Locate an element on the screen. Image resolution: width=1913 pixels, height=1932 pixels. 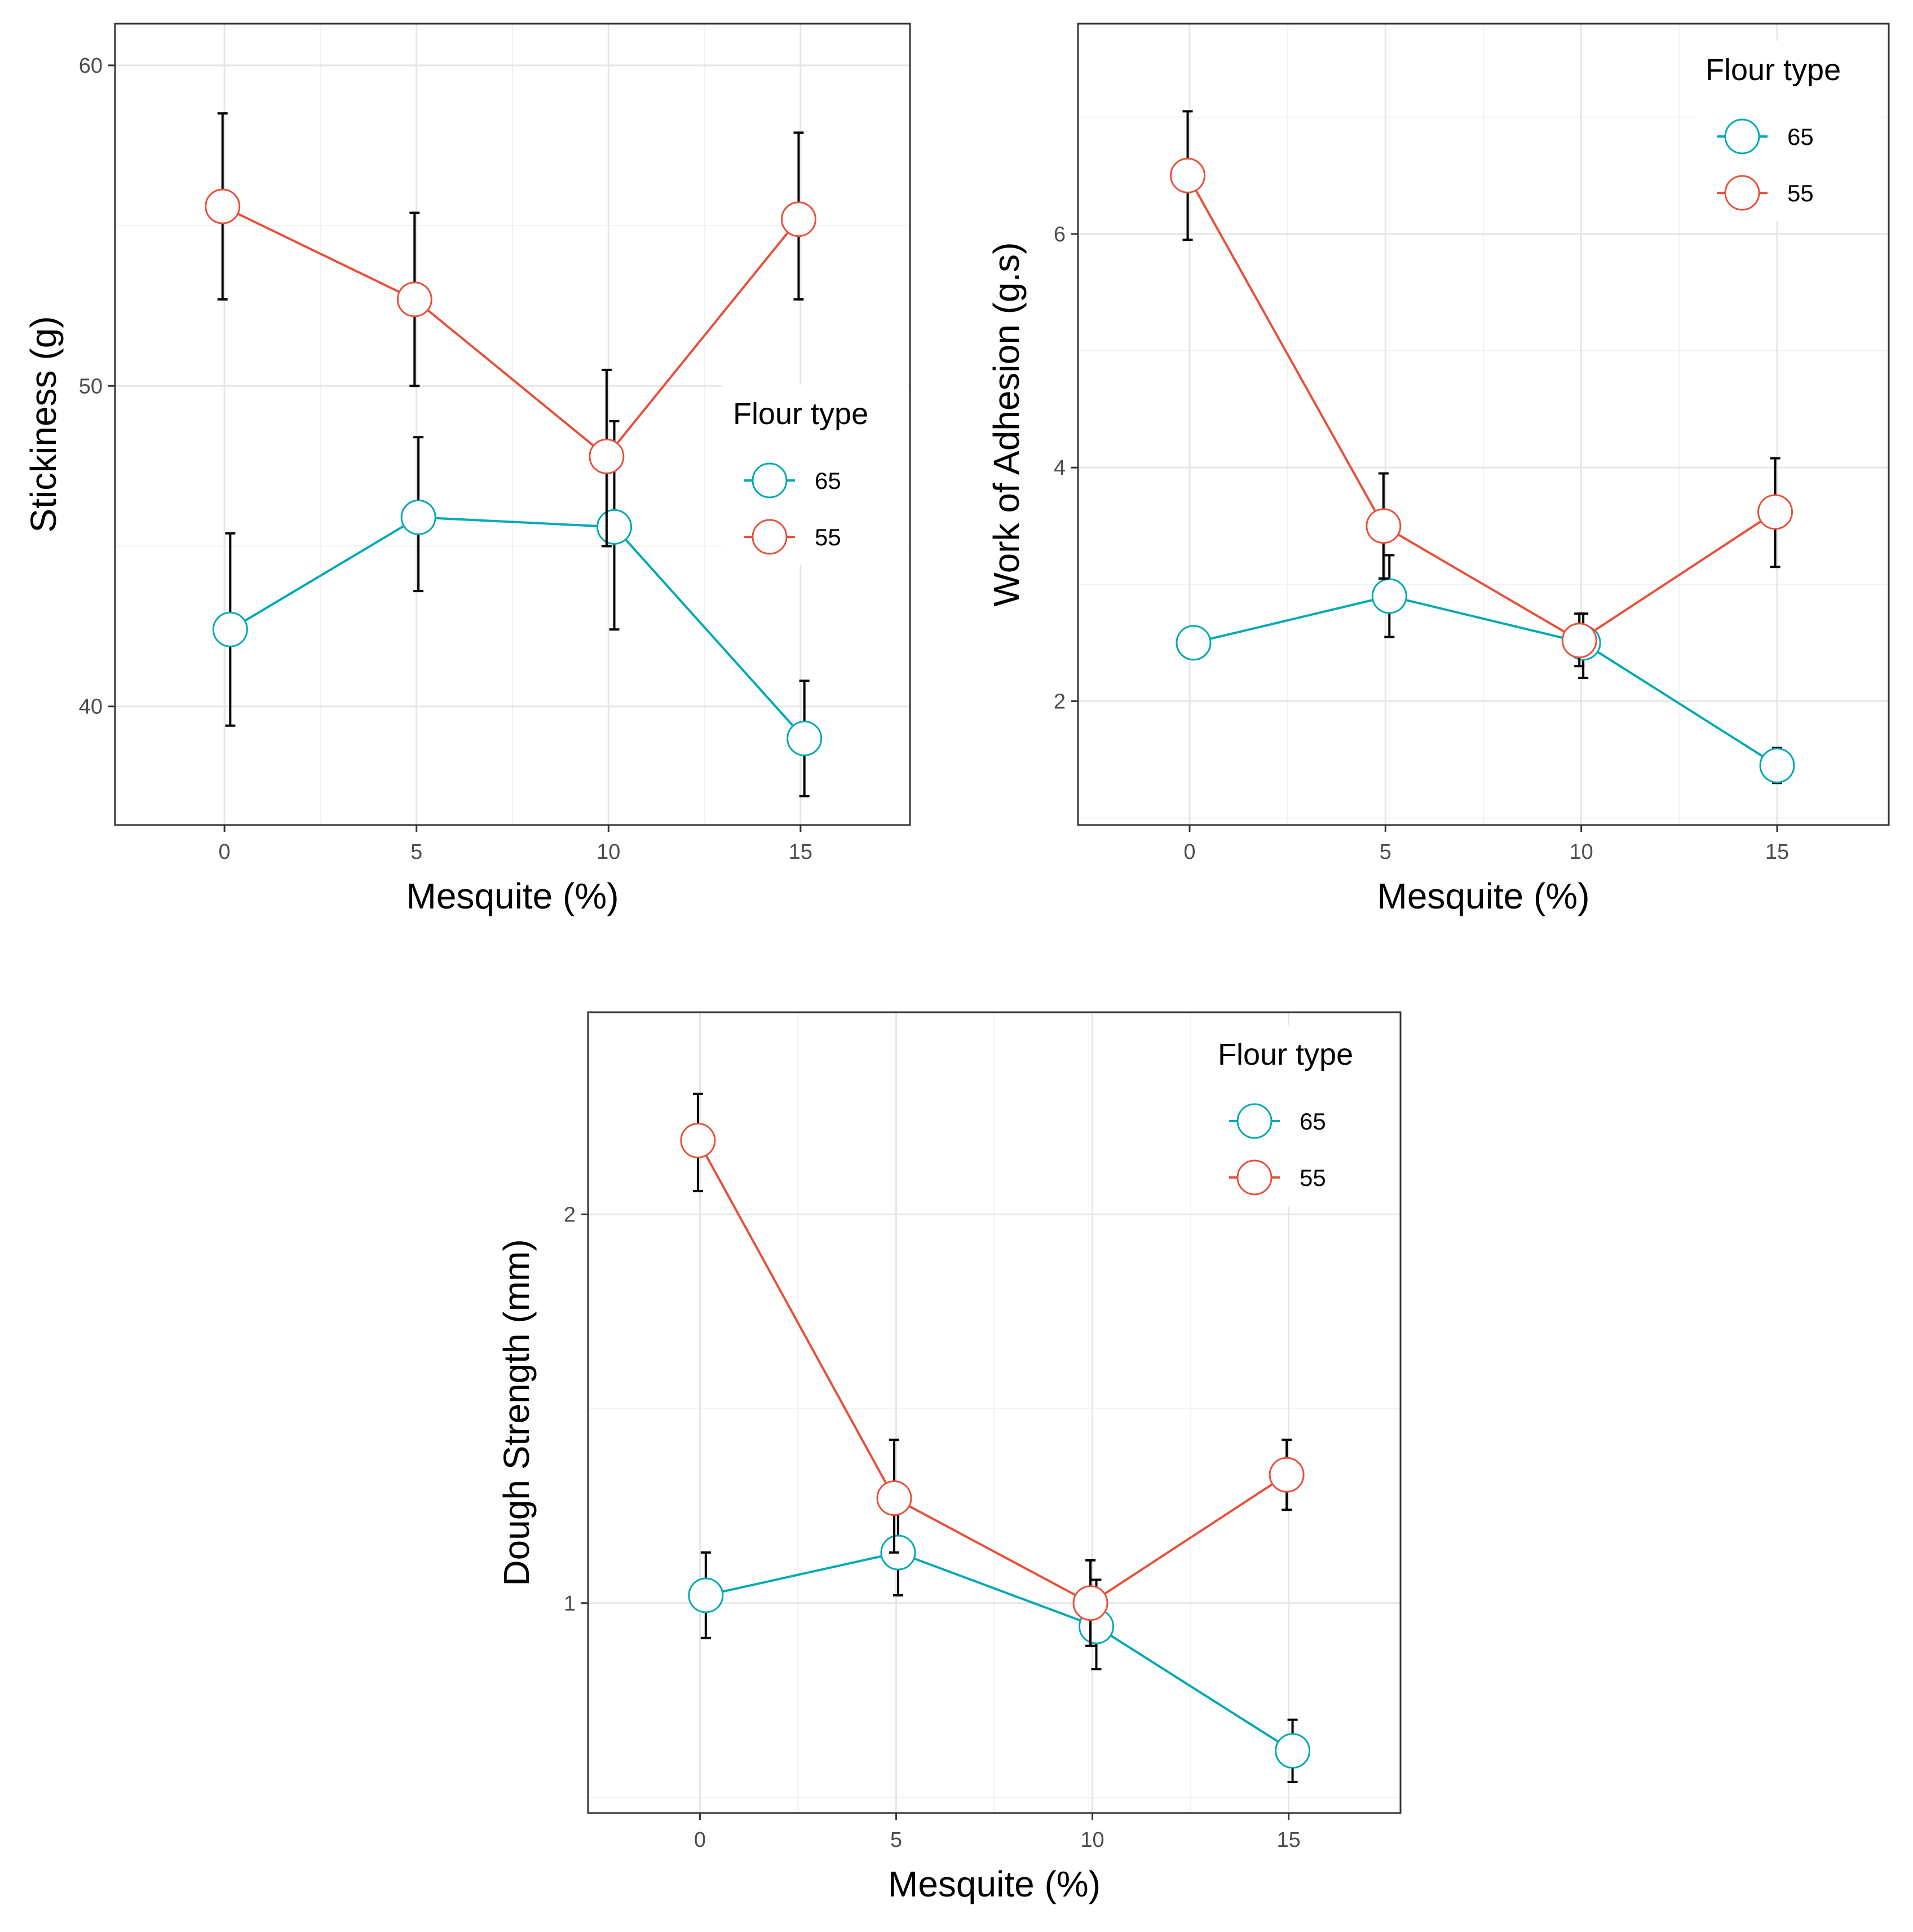
y-tick-label: 50 is located at coordinates (91, 386).